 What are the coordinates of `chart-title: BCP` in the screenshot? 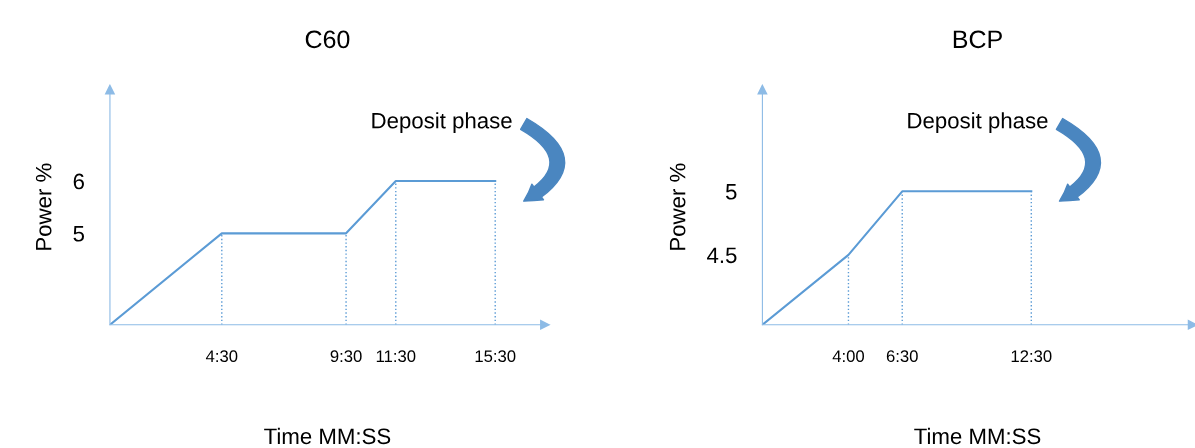 It's located at (977, 39).